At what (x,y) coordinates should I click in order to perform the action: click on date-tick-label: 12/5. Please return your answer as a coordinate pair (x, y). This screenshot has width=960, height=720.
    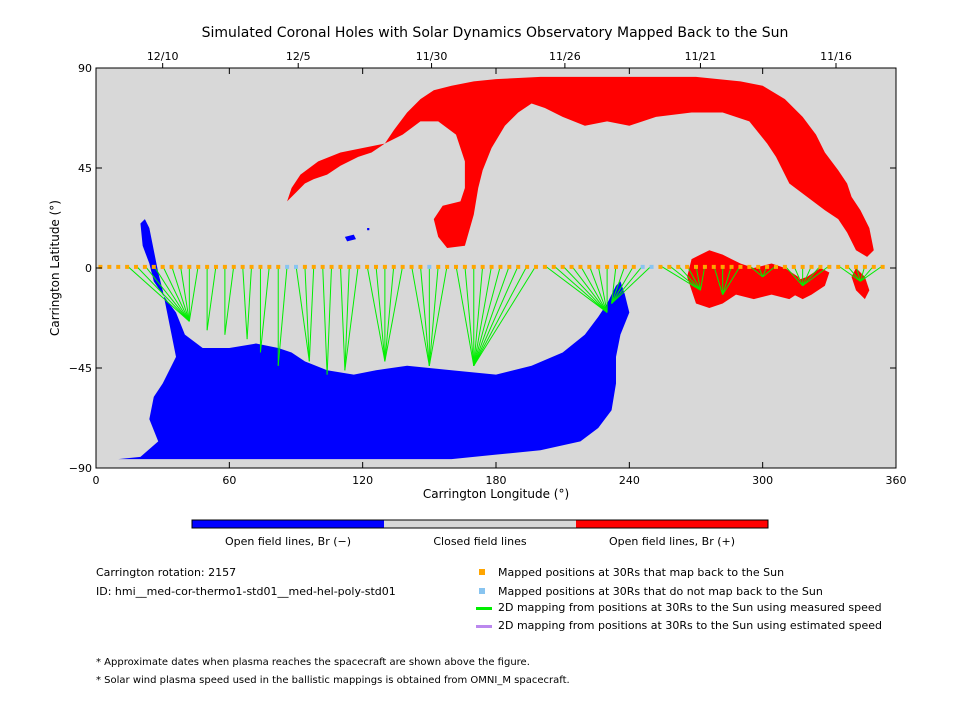
    Looking at the image, I should click on (298, 56).